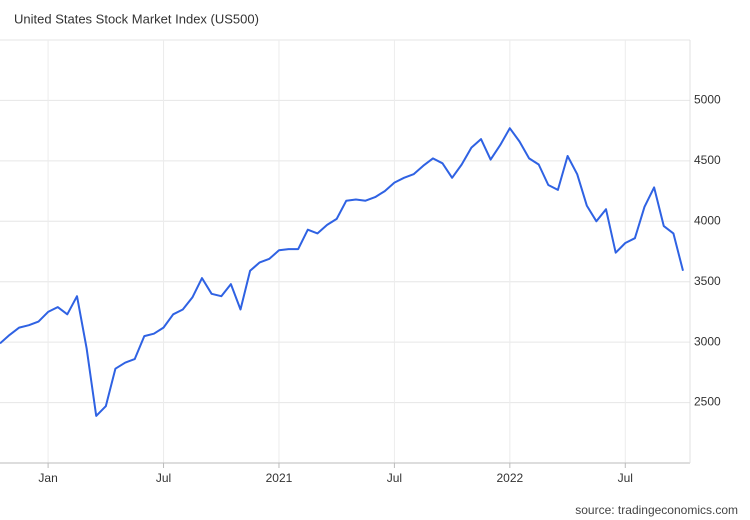 This screenshot has width=750, height=520. What do you see at coordinates (707, 341) in the screenshot?
I see `y-tick-label: 3000` at bounding box center [707, 341].